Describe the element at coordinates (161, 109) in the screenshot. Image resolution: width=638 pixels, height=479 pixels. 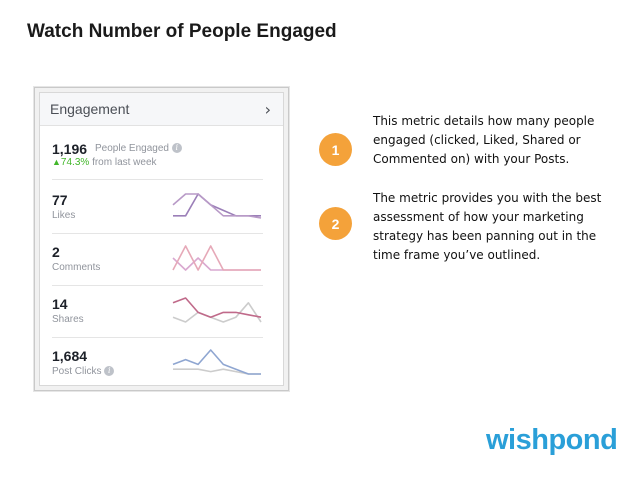
I see `engagement-header: Engagement ›` at that location.